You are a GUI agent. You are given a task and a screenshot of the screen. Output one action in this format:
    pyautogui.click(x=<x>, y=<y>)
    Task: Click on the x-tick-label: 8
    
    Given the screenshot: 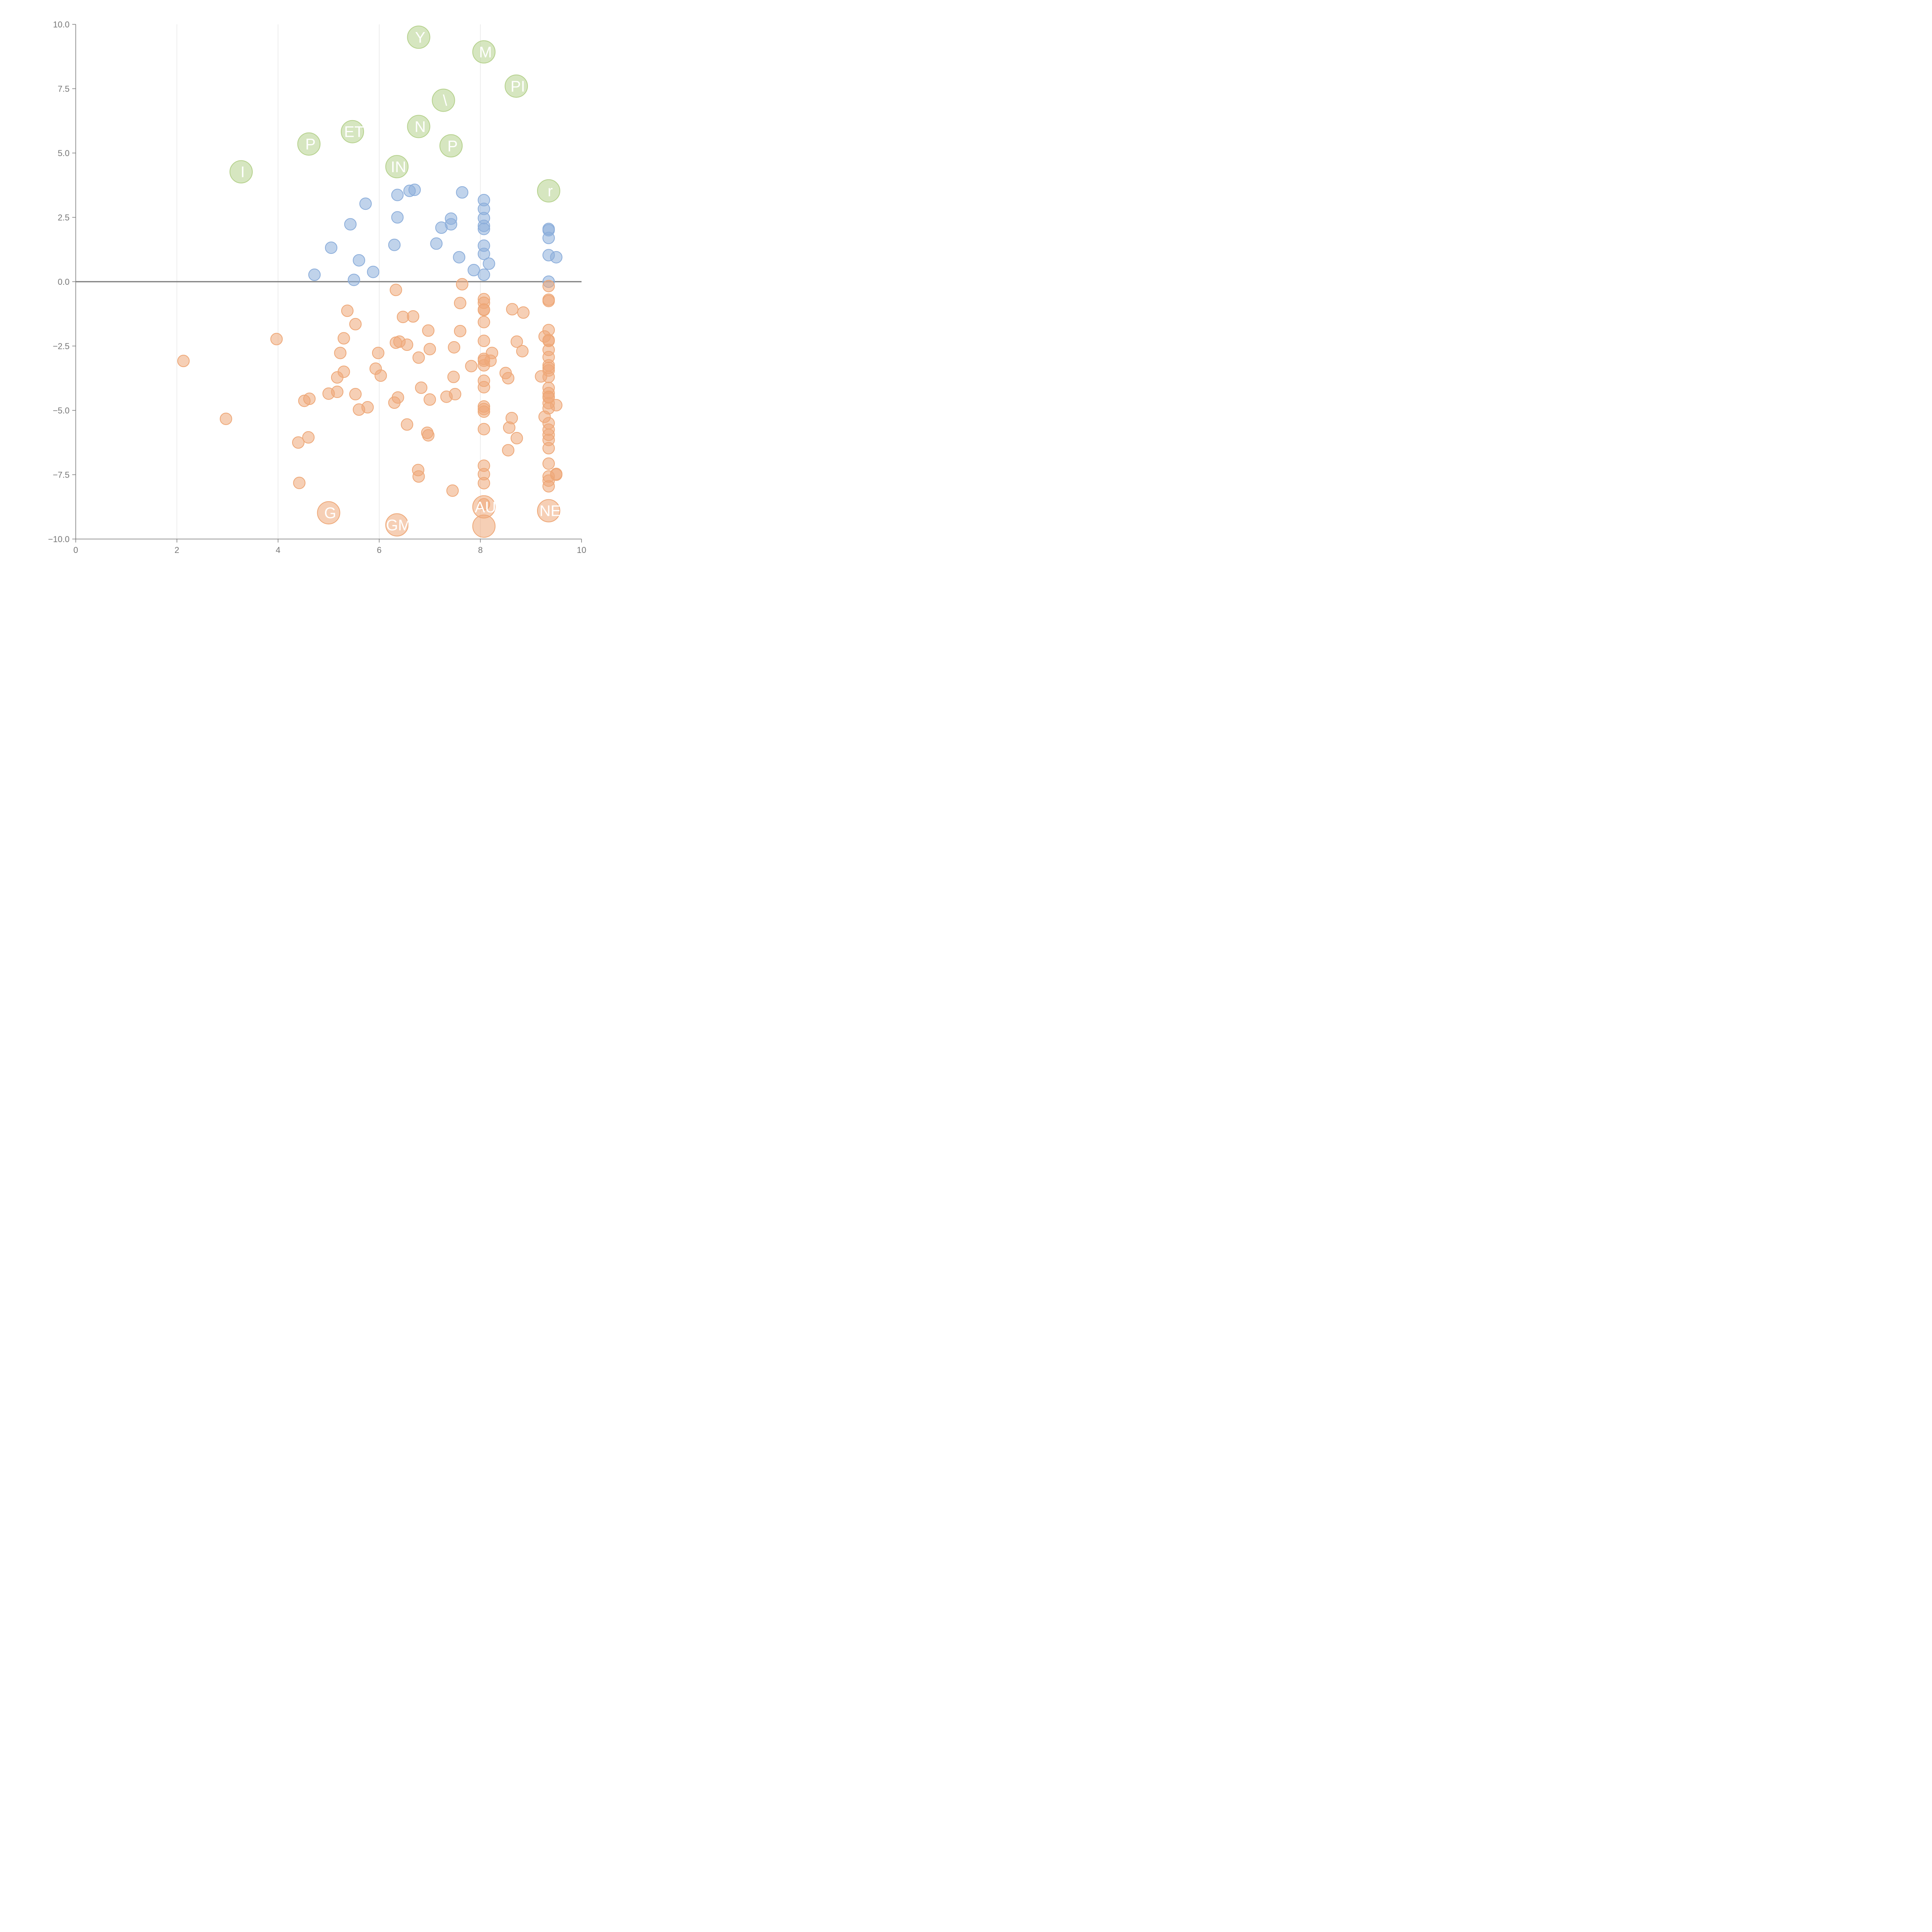 What is the action you would take?
    pyautogui.click(x=481, y=550)
    